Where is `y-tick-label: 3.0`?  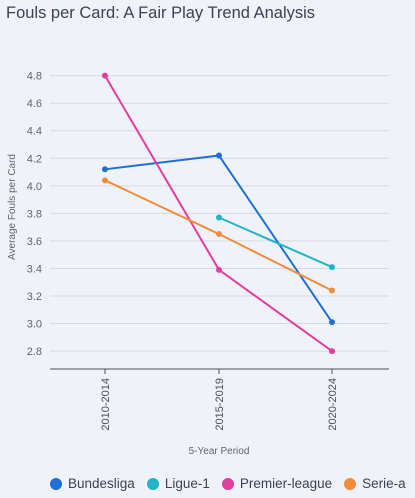 y-tick-label: 3.0 is located at coordinates (34, 325).